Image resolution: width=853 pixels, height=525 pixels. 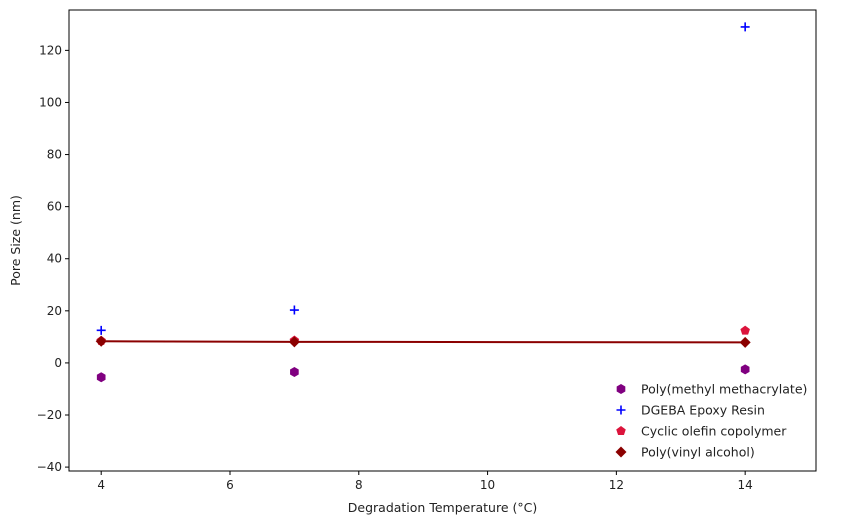 What do you see at coordinates (487, 485) in the screenshot?
I see `x-tick-label: 10` at bounding box center [487, 485].